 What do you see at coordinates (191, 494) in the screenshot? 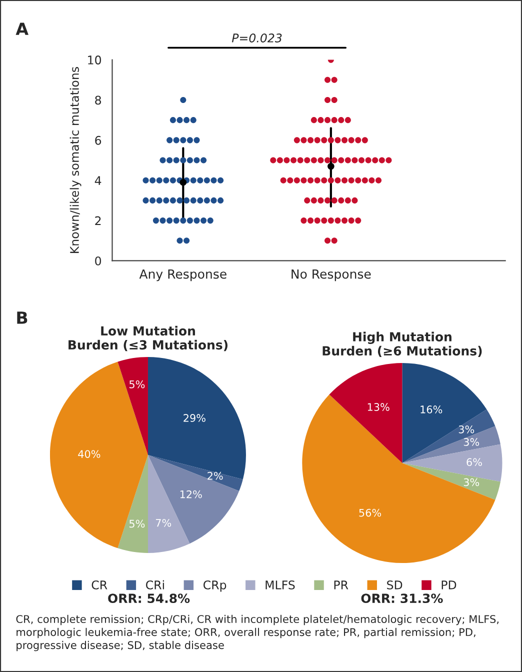
I see `data-label: 12%` at bounding box center [191, 494].